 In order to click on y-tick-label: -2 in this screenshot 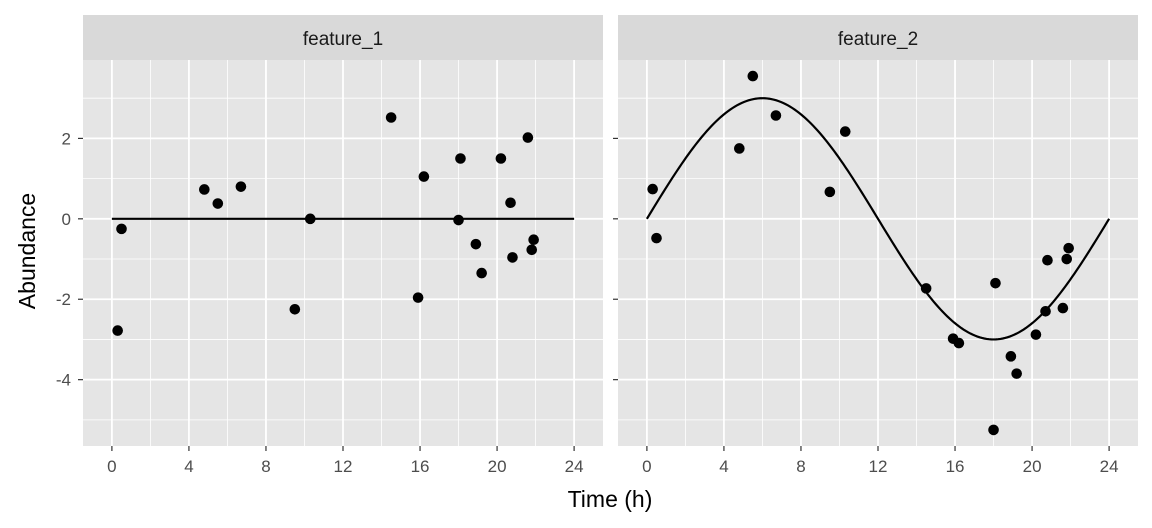, I will do `click(63, 299)`.